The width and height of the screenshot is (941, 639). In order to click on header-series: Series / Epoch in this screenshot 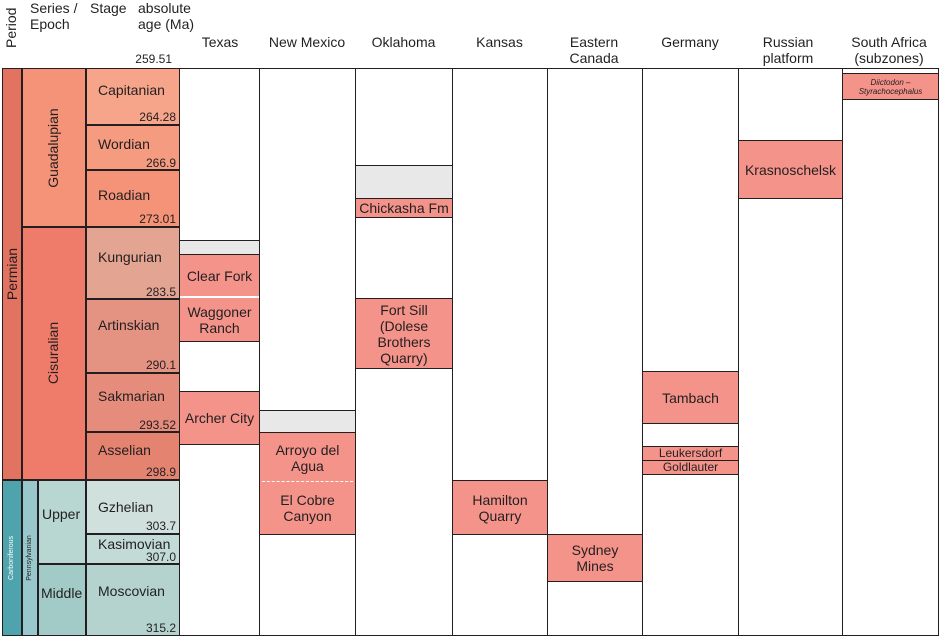, I will do `click(60, 16)`.